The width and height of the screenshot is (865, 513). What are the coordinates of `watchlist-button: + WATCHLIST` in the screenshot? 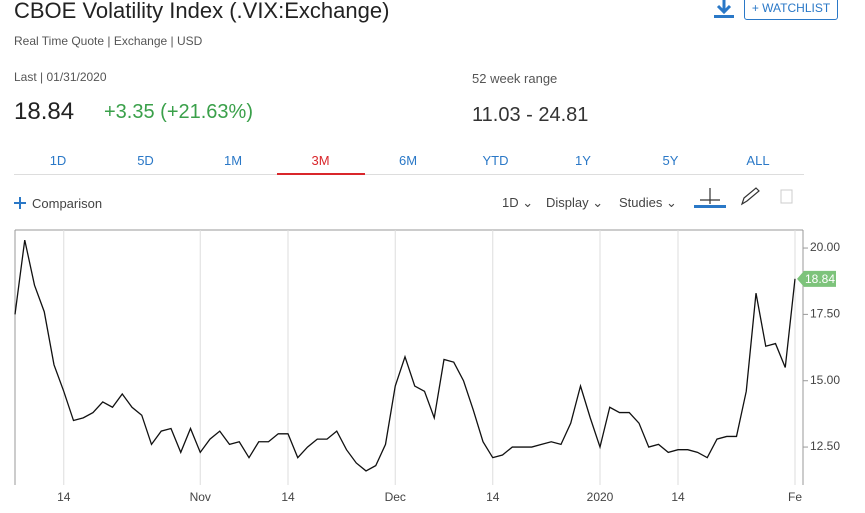 It's located at (791, 10).